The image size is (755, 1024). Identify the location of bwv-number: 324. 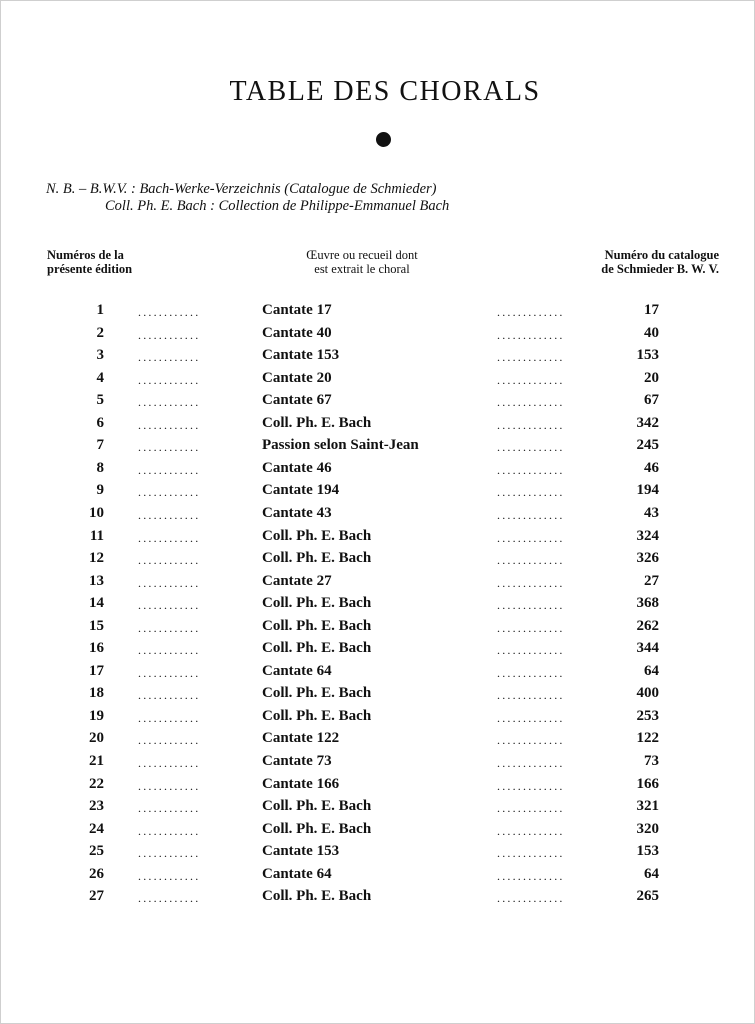
(648, 535).